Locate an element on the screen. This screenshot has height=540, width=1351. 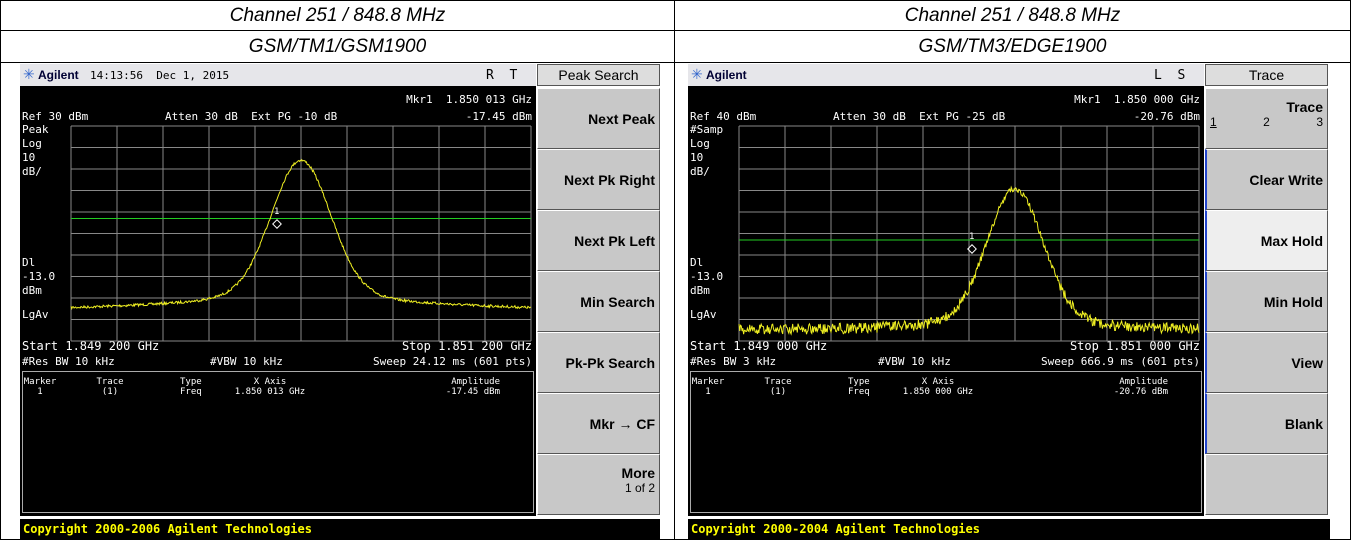
table-value: -20.76 dBm is located at coordinates (1140, 392).